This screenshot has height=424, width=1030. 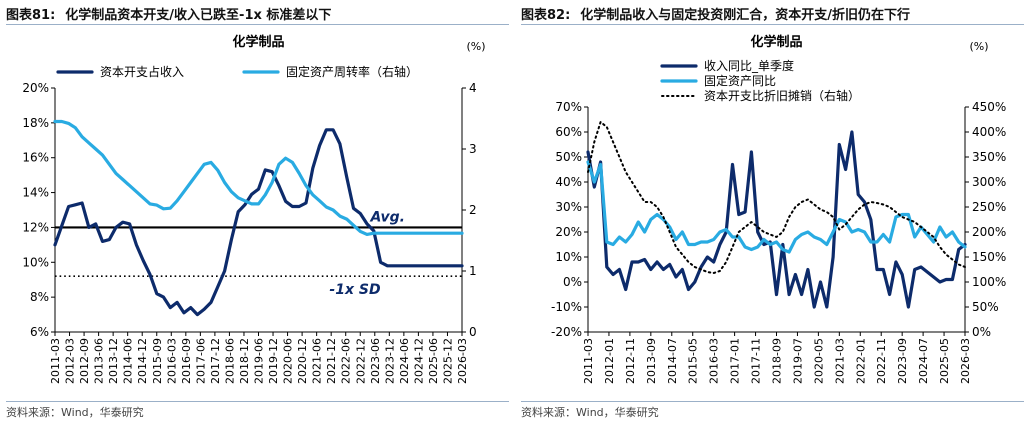 I want to click on left-y-tick-label: 8%, so click(x=39, y=297).